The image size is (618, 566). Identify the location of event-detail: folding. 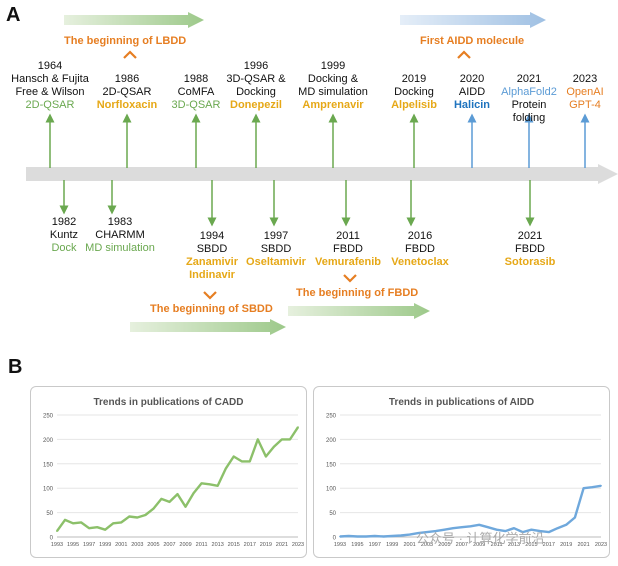
(529, 118).